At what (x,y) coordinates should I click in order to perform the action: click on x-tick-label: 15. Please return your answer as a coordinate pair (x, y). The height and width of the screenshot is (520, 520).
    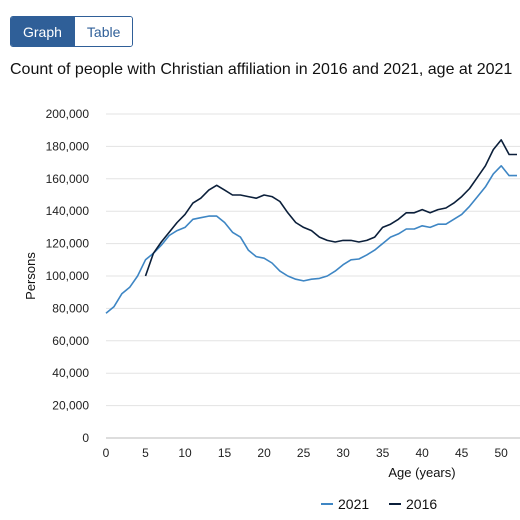
    Looking at the image, I should click on (225, 453).